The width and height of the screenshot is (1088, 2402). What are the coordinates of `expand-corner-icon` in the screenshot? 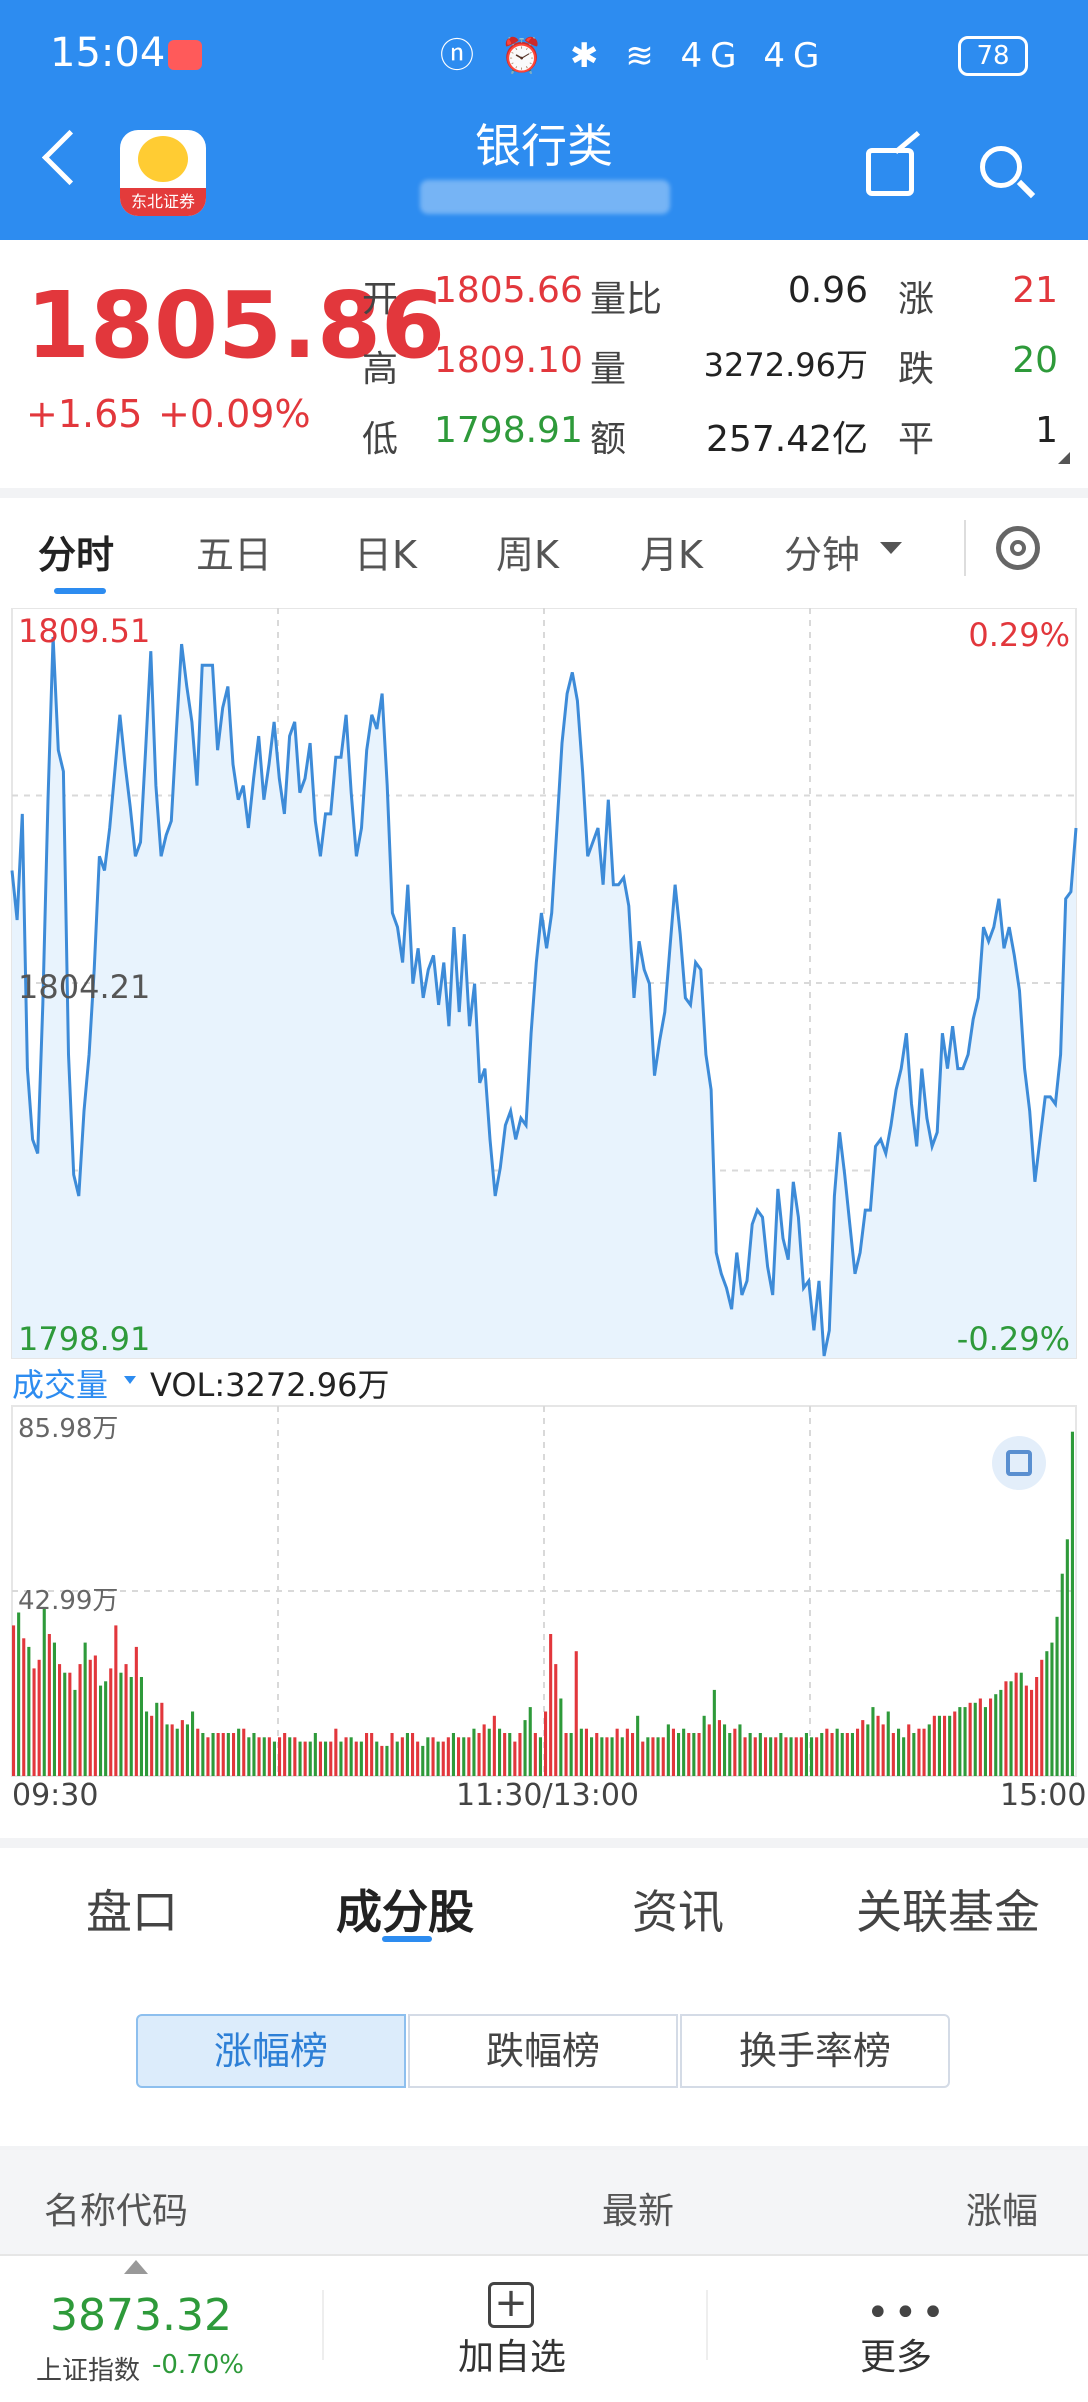 It's located at (1064, 458).